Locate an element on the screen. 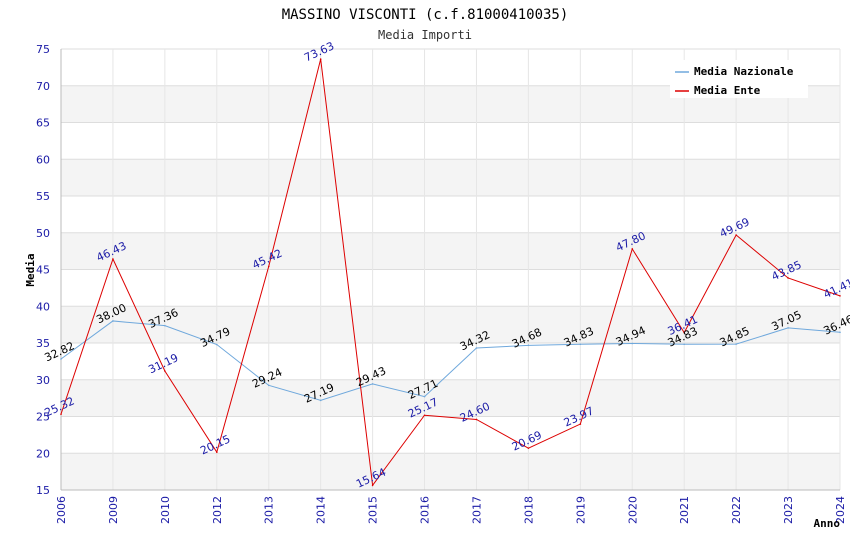 Image resolution: width=850 pixels, height=555 pixels. y-tick-label: 25 is located at coordinates (43, 417).